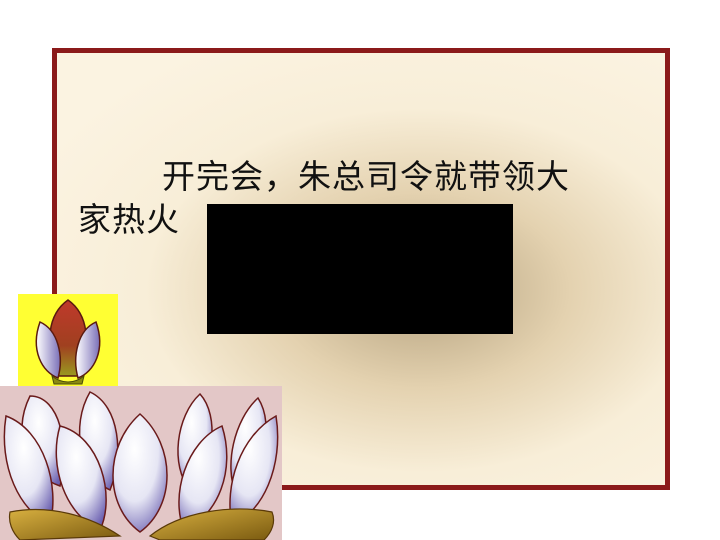  I want to click on slide-paragraph: 开完会，朱总司令就带领大家热火, so click(363, 198).